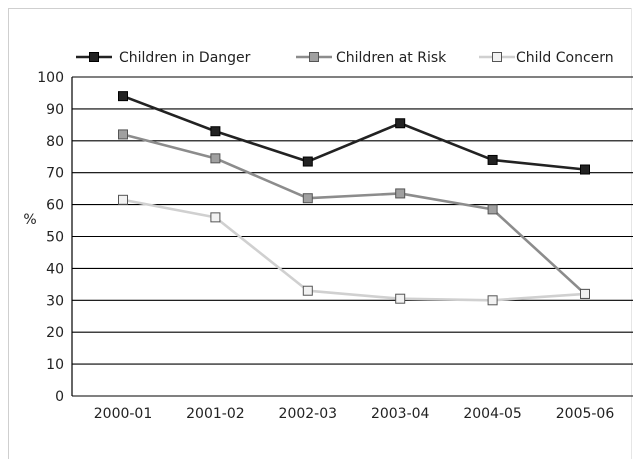 The width and height of the screenshot is (639, 459). Describe the element at coordinates (565, 58) in the screenshot. I see `legend-label-child-concern: Child Concern` at that location.